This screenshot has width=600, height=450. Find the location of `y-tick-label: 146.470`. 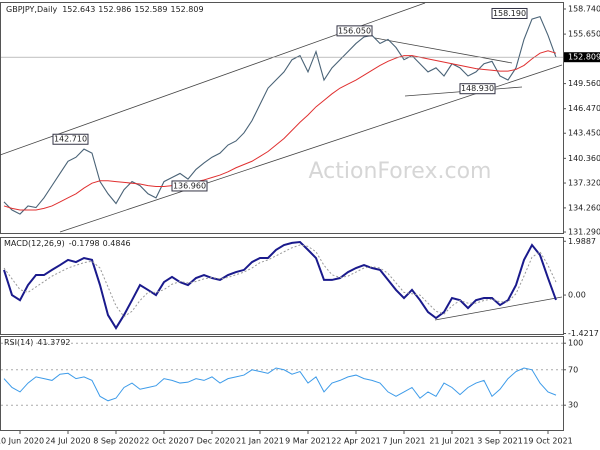

y-tick-label: 146.470 is located at coordinates (584, 108).